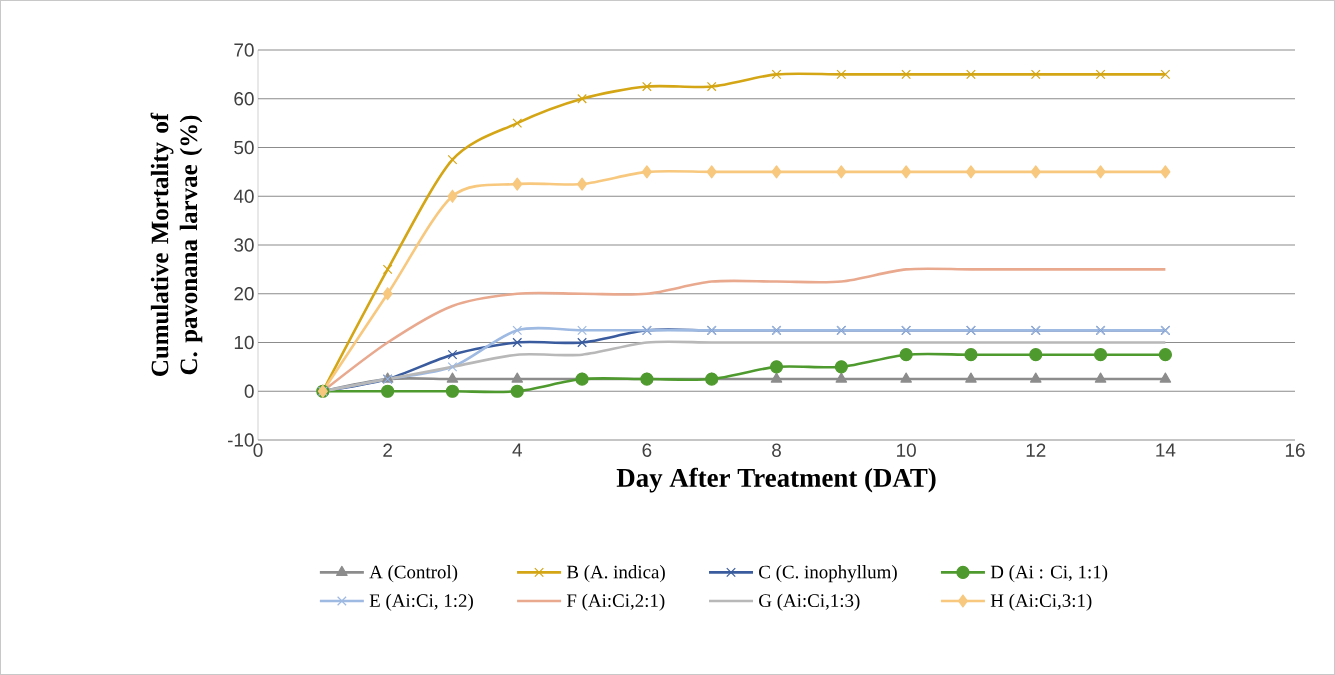  What do you see at coordinates (776, 450) in the screenshot?
I see `x-tick-label: 8` at bounding box center [776, 450].